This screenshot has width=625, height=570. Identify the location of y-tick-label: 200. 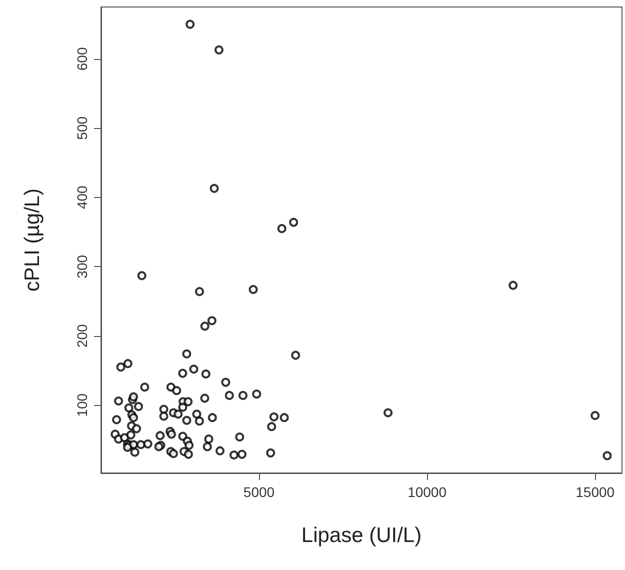
(82, 336).